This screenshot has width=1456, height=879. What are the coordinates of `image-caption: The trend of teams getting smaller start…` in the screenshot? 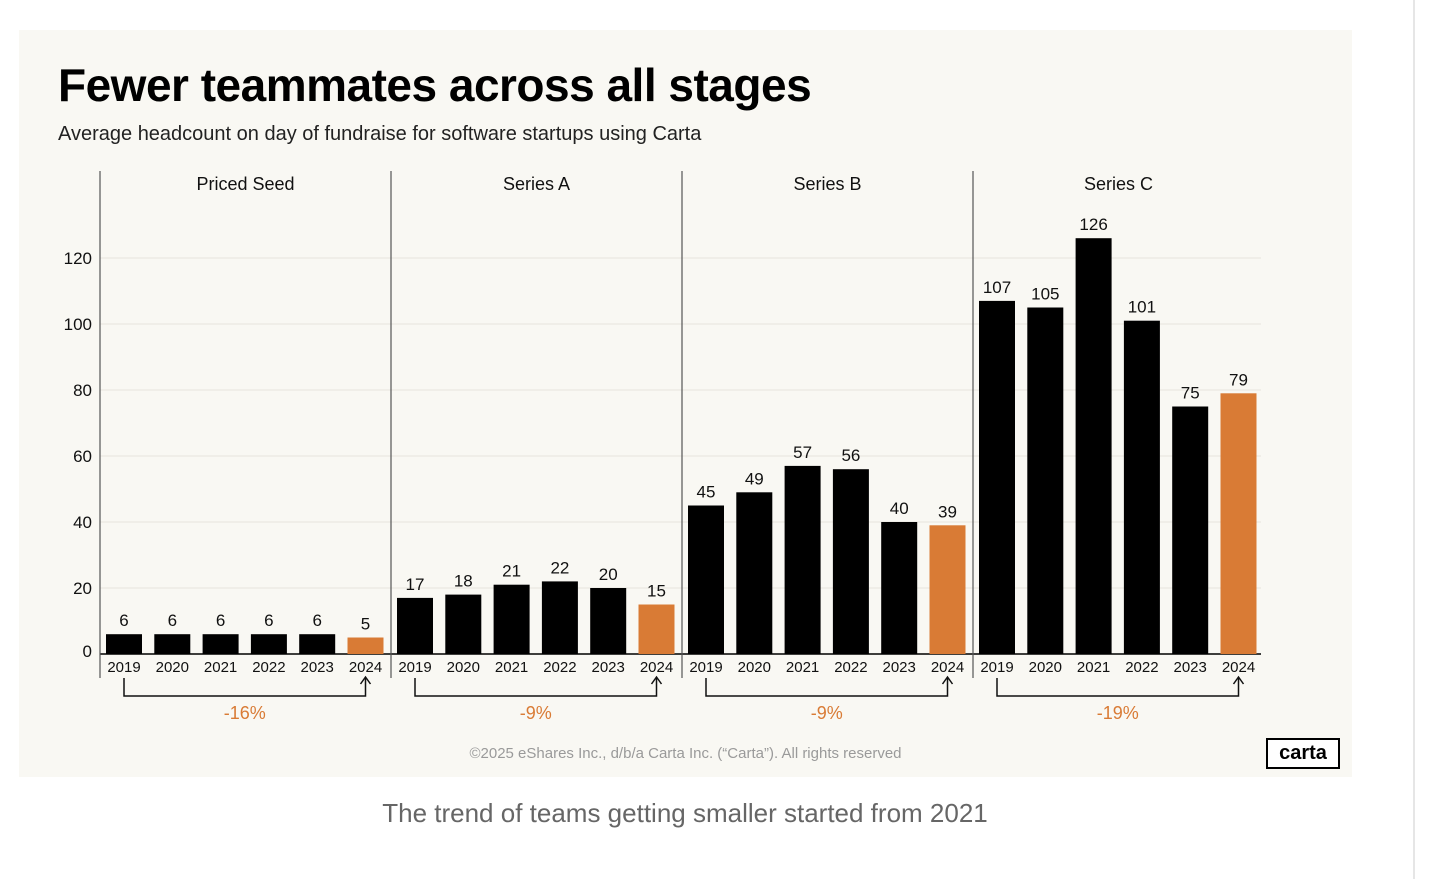 It's located at (685, 813).